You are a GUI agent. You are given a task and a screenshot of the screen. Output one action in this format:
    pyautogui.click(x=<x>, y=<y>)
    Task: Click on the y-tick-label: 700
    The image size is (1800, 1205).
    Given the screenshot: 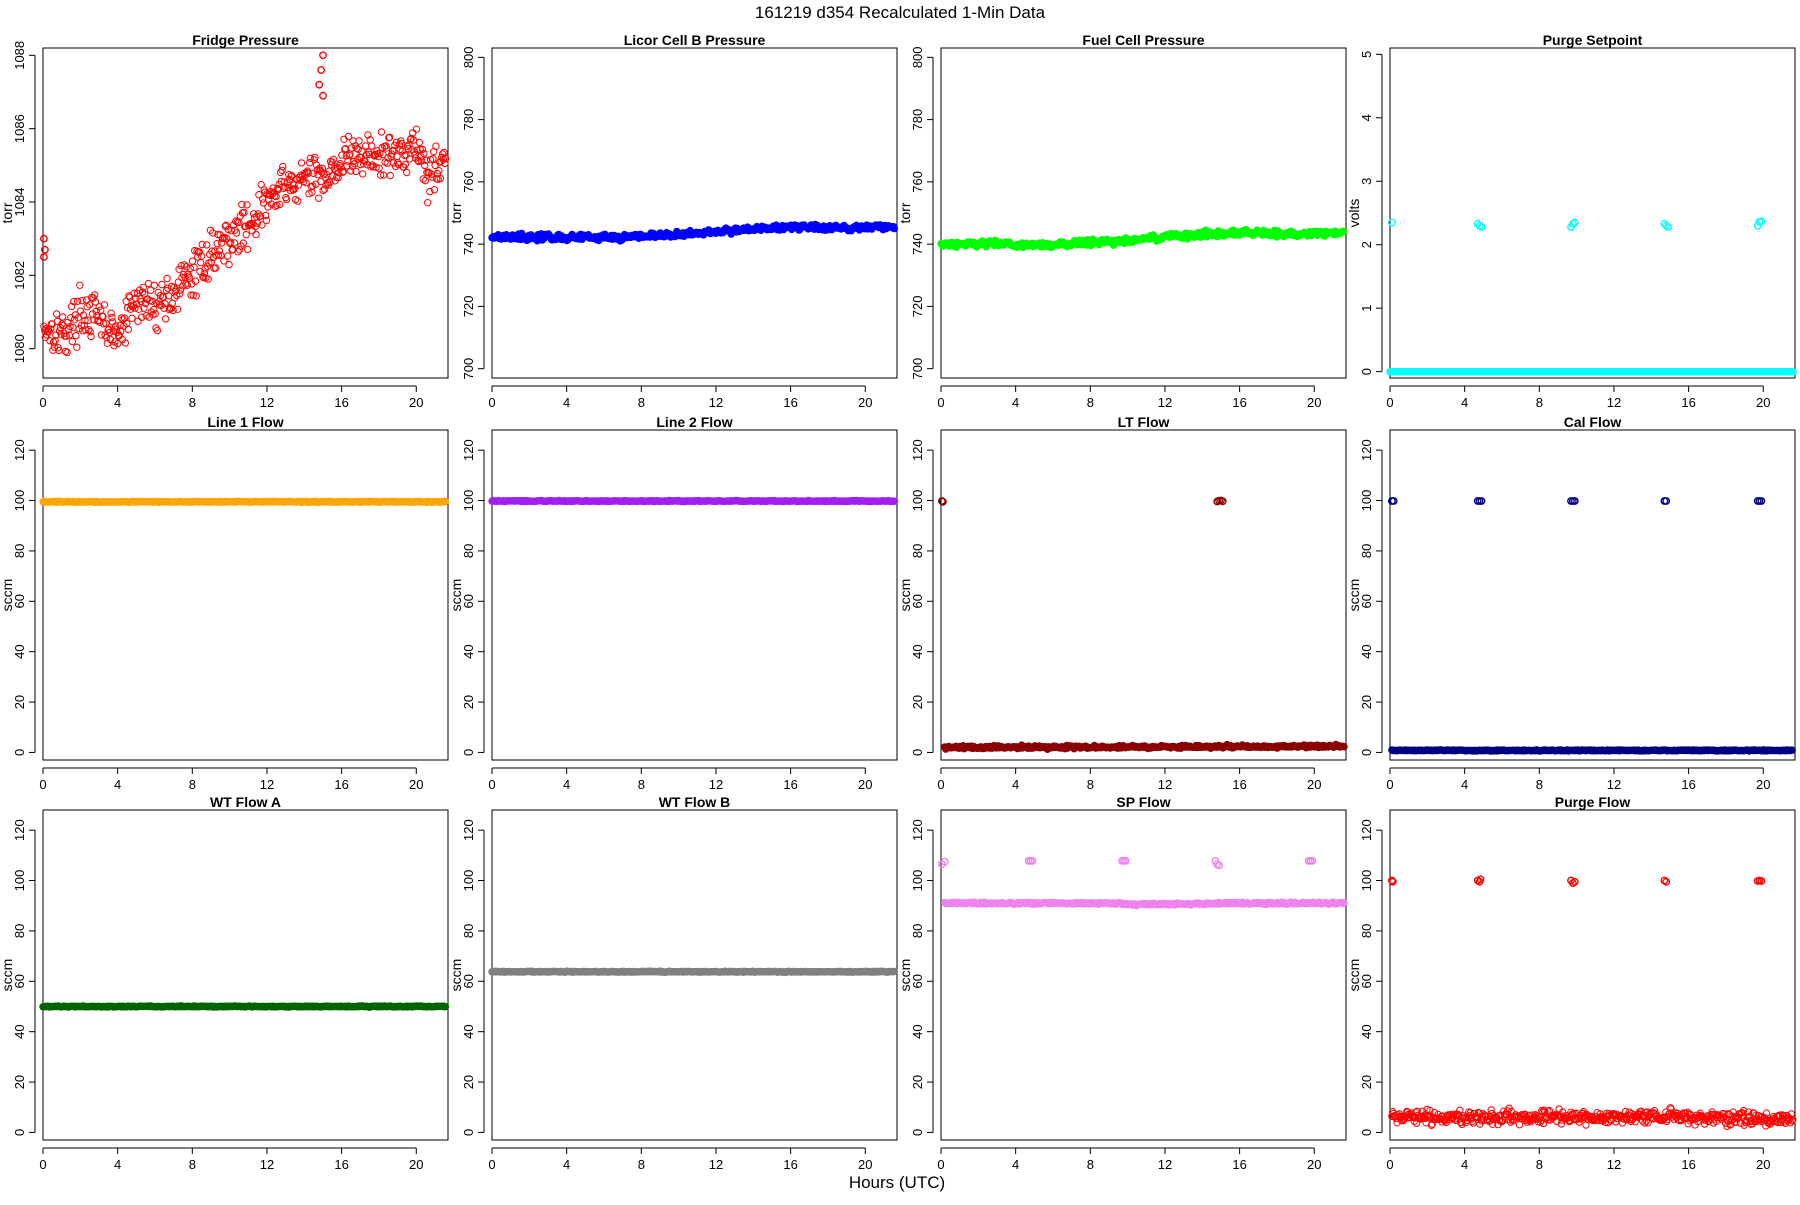 What is the action you would take?
    pyautogui.click(x=917, y=369)
    